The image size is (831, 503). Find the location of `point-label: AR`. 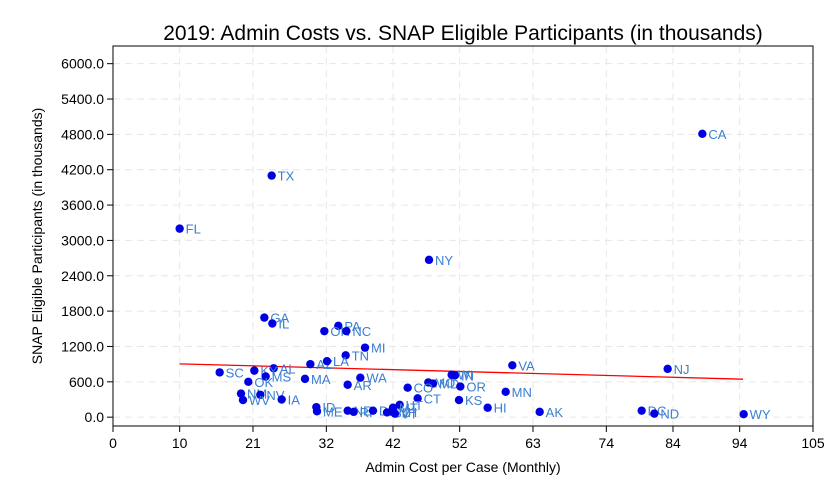

point-label: AR is located at coordinates (363, 385).